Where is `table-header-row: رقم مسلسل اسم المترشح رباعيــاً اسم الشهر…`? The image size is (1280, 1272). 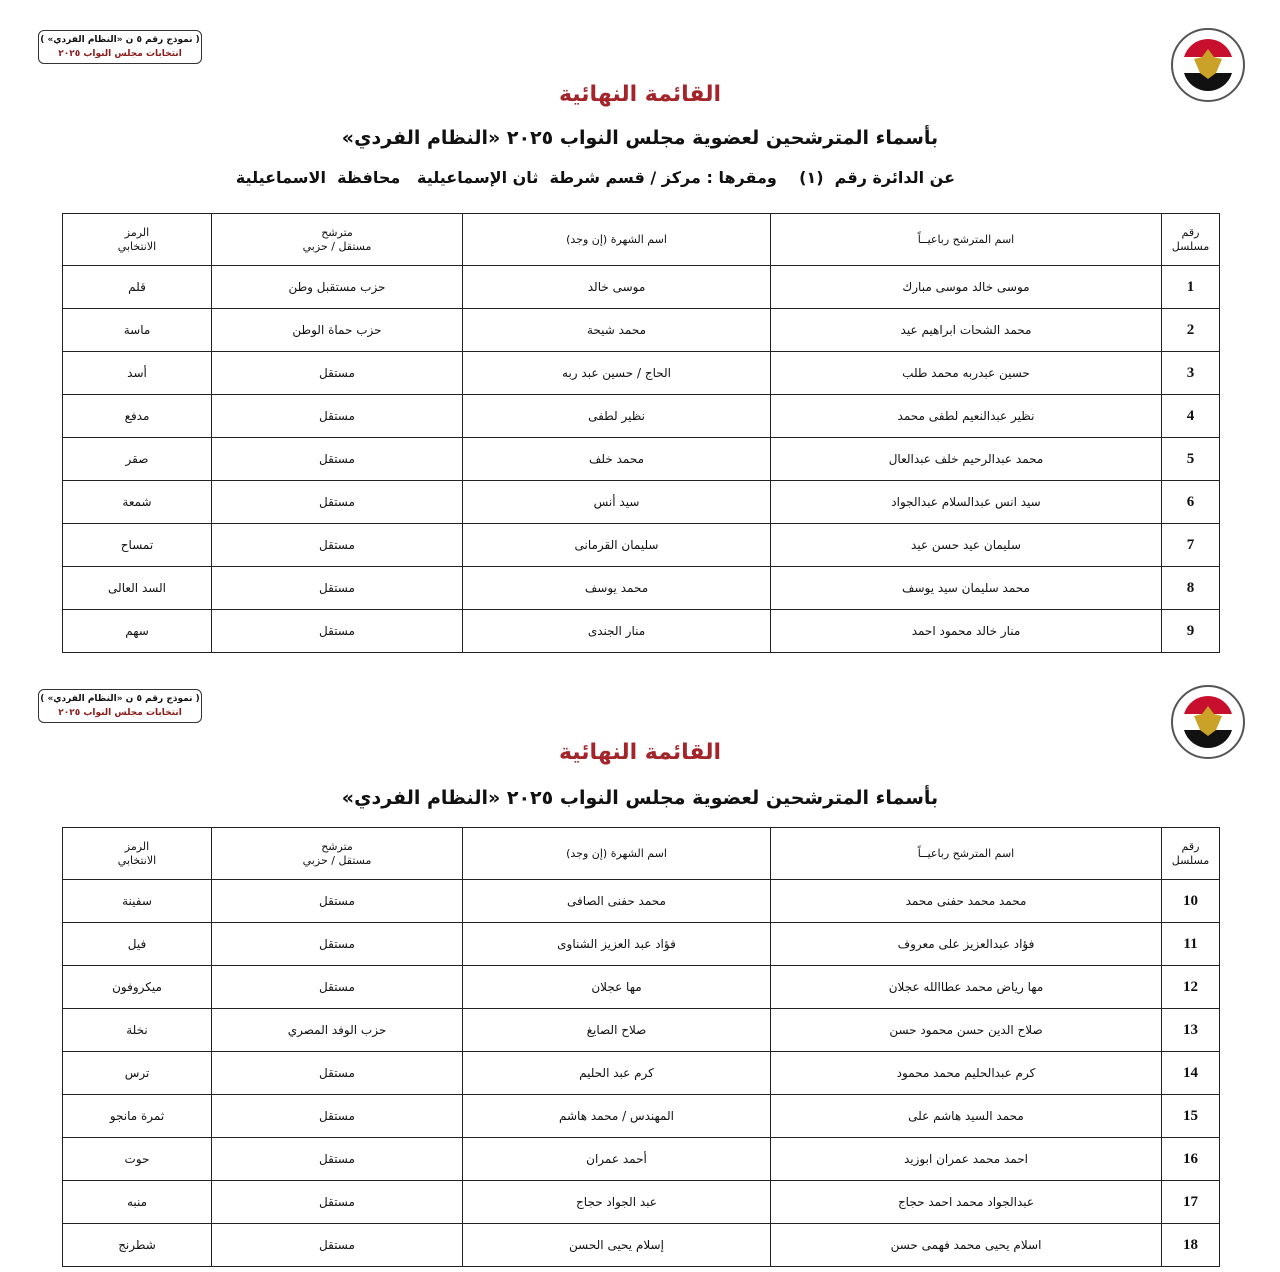
table-header-row: رقم مسلسل اسم المترشح رباعيــاً اسم الشهر… is located at coordinates (641, 853).